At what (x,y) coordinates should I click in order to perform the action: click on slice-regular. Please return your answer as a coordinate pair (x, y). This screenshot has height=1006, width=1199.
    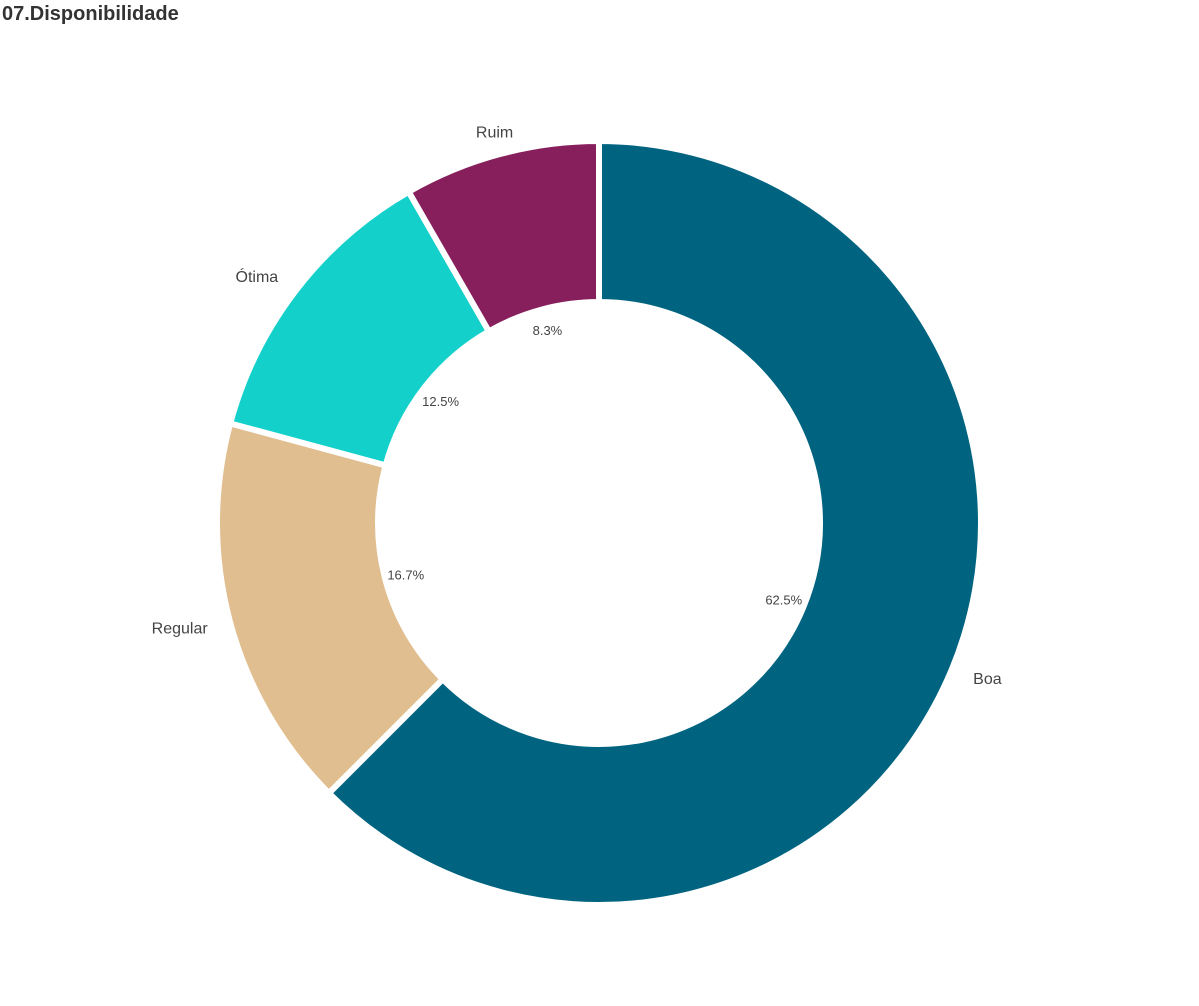
    Looking at the image, I should click on (330, 608).